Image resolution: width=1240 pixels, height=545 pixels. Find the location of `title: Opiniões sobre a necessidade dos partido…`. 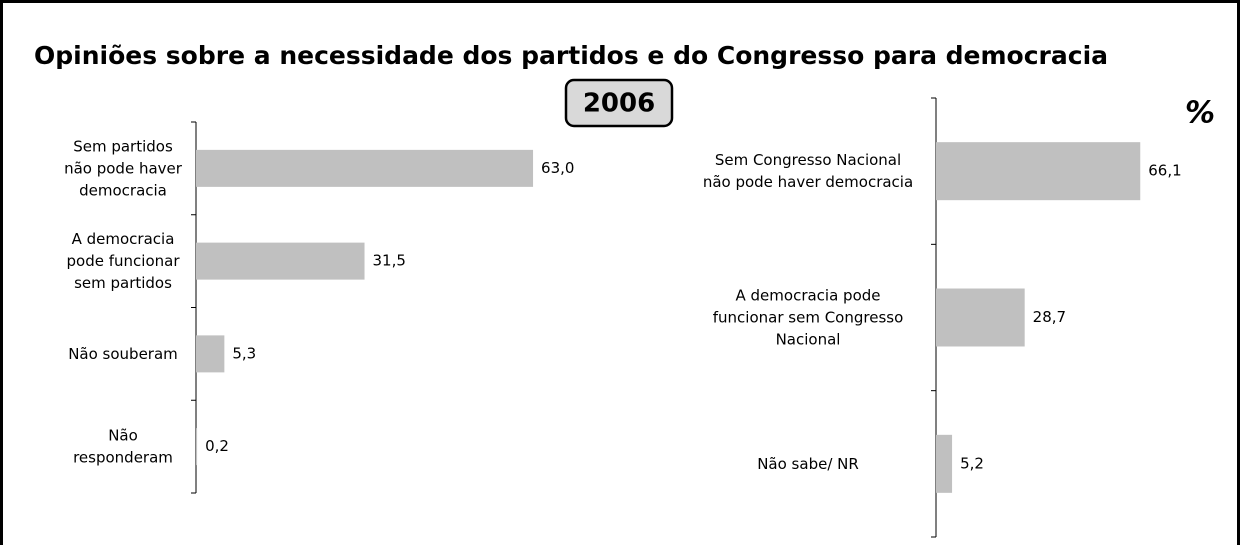

title: Opiniões sobre a necessidade dos partido… is located at coordinates (571, 55).